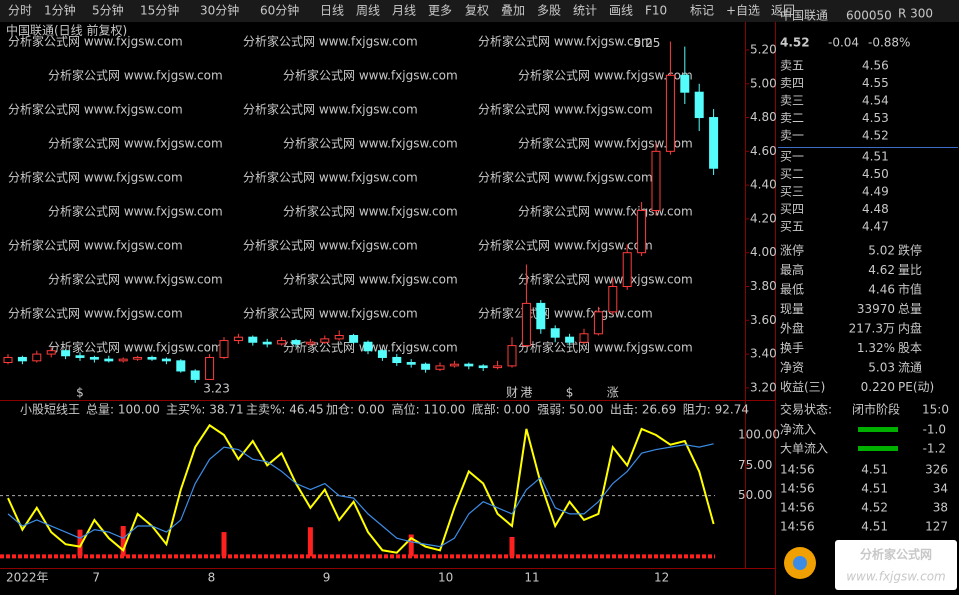 This screenshot has width=959, height=595. I want to click on toolbar-button: F10, so click(656, 11).